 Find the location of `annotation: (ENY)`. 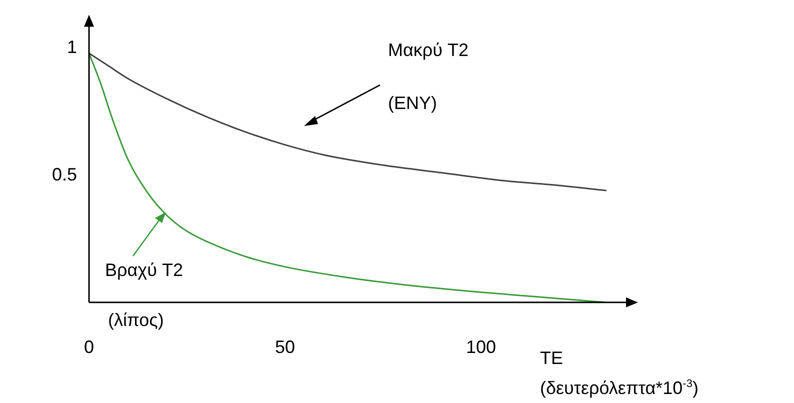

annotation: (ENY) is located at coordinates (412, 103).